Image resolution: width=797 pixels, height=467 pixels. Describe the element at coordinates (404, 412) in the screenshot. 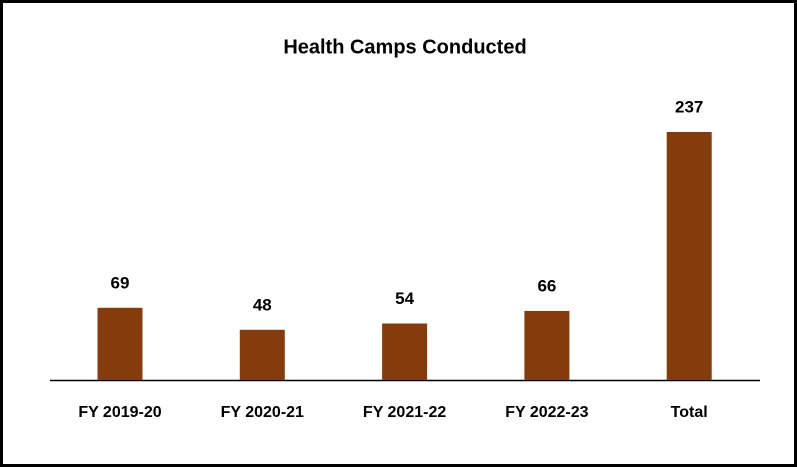

I see `x-tick-label: FY 2021-22` at that location.